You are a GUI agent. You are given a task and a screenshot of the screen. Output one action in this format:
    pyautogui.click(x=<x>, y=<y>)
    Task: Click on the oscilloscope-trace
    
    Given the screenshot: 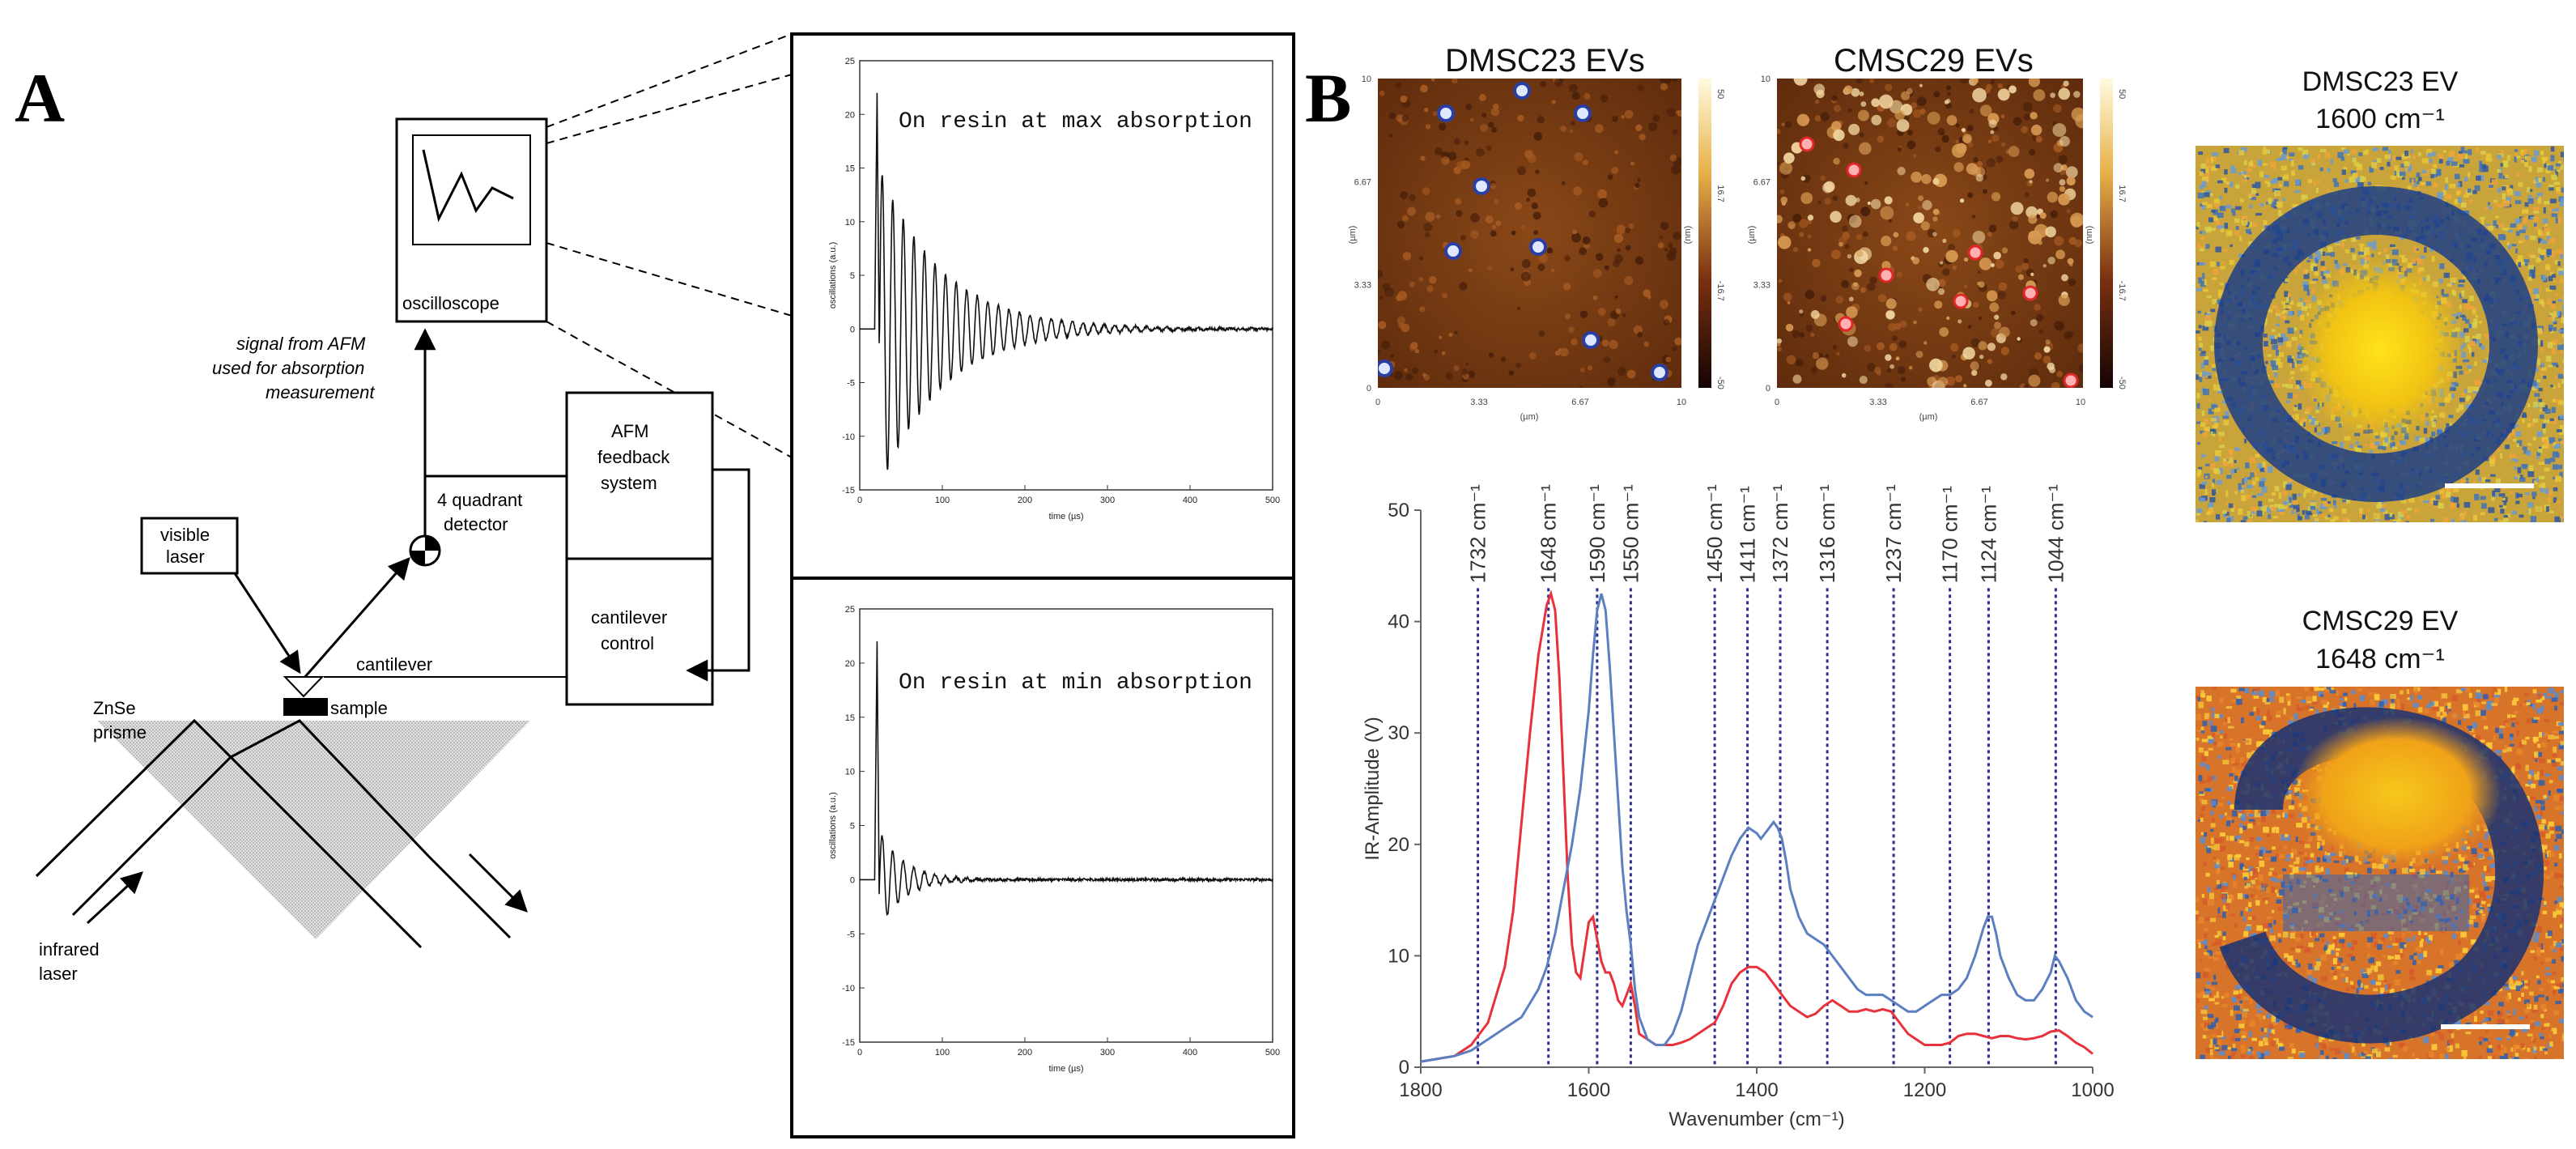 What is the action you would take?
    pyautogui.click(x=468, y=186)
    